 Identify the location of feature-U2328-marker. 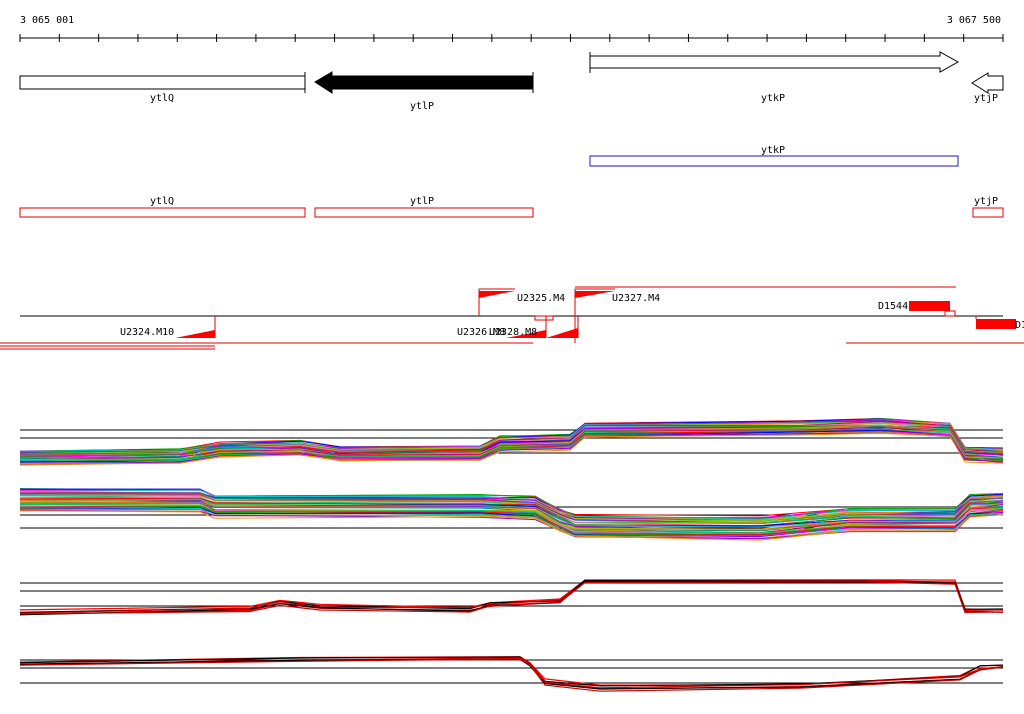
(562, 333).